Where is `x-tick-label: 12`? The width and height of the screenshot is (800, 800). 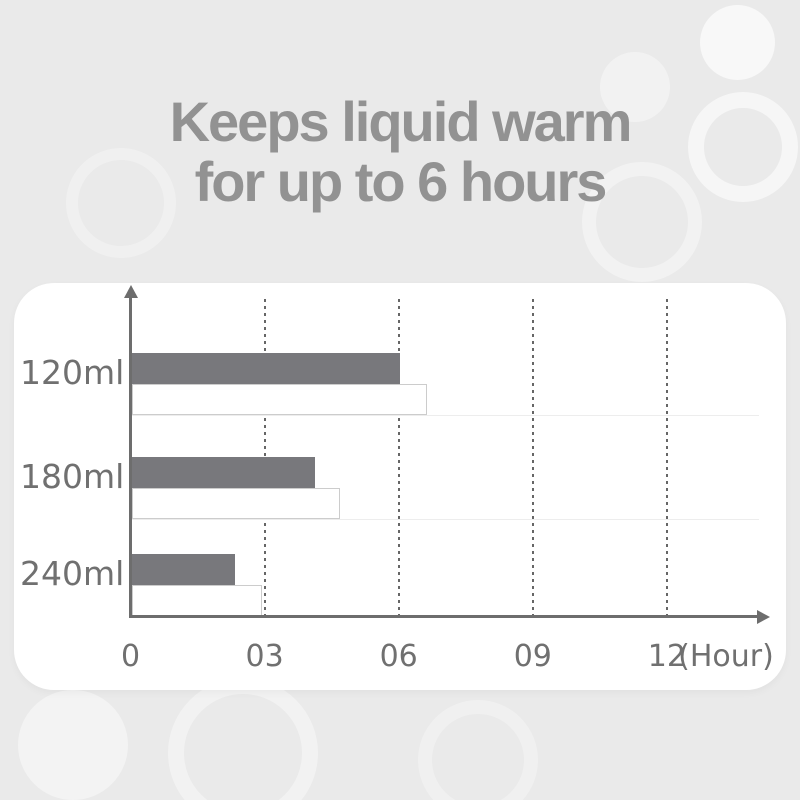 x-tick-label: 12 is located at coordinates (666, 656).